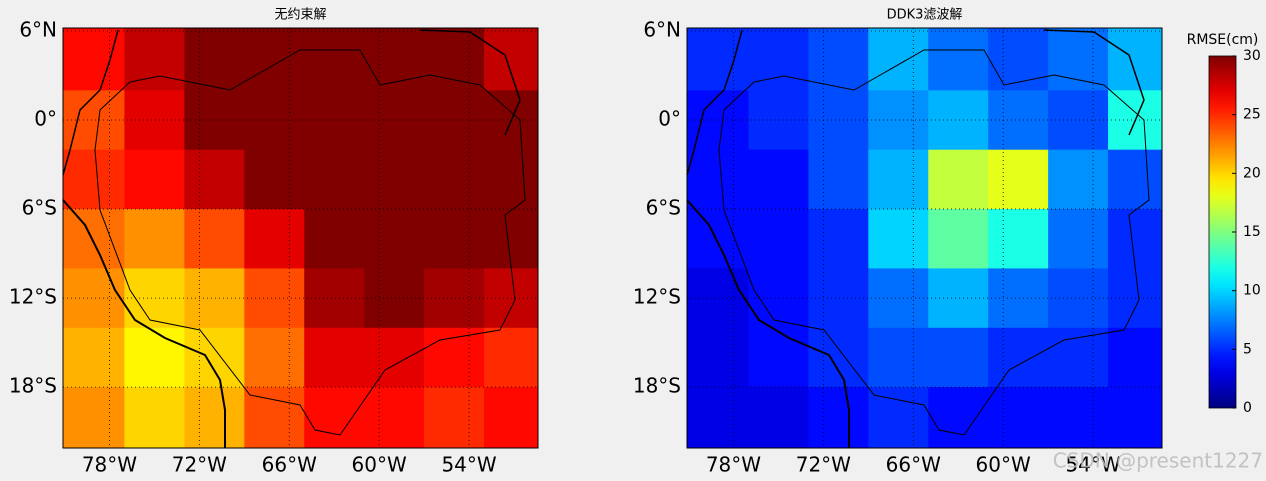  Describe the element at coordinates (1252, 173) in the screenshot. I see `colorbar-tick-label: 20` at that location.